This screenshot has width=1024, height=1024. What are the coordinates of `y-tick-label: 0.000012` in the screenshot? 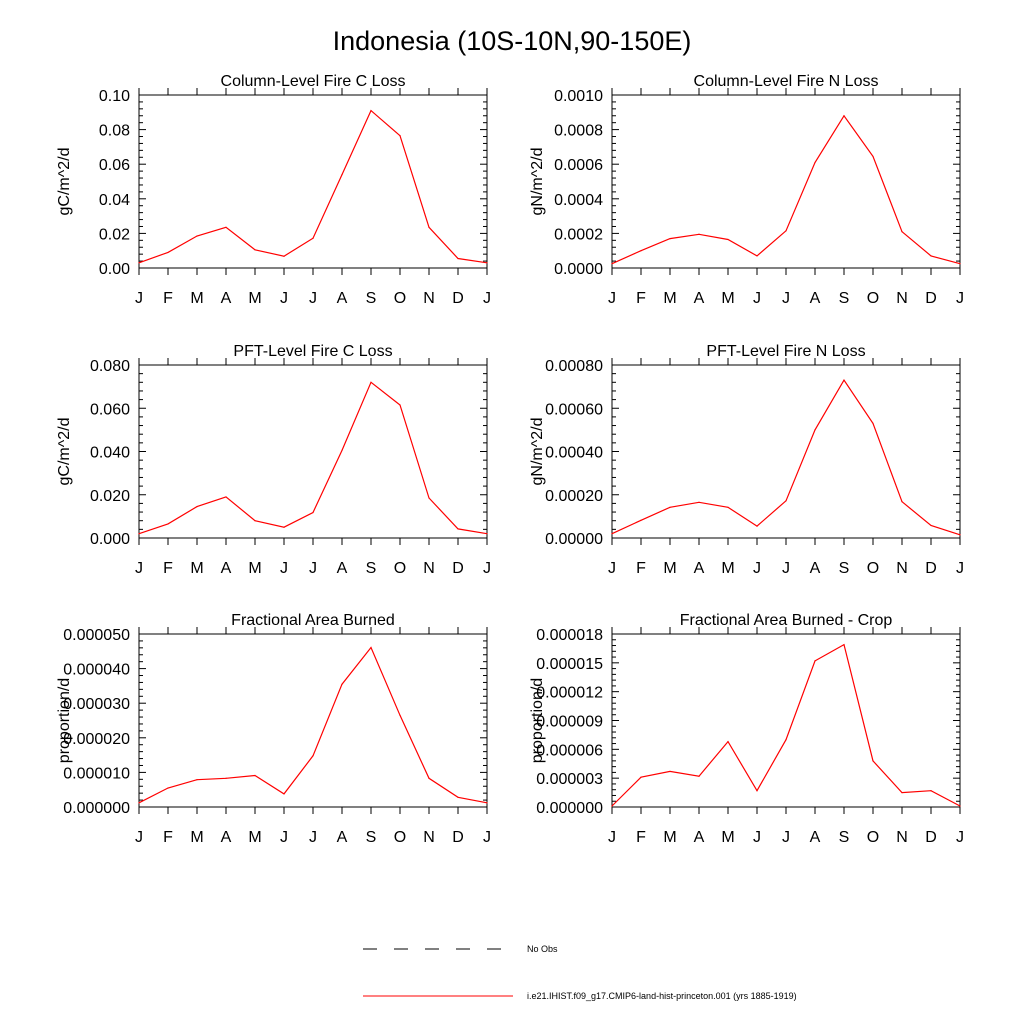 It's located at (569, 693).